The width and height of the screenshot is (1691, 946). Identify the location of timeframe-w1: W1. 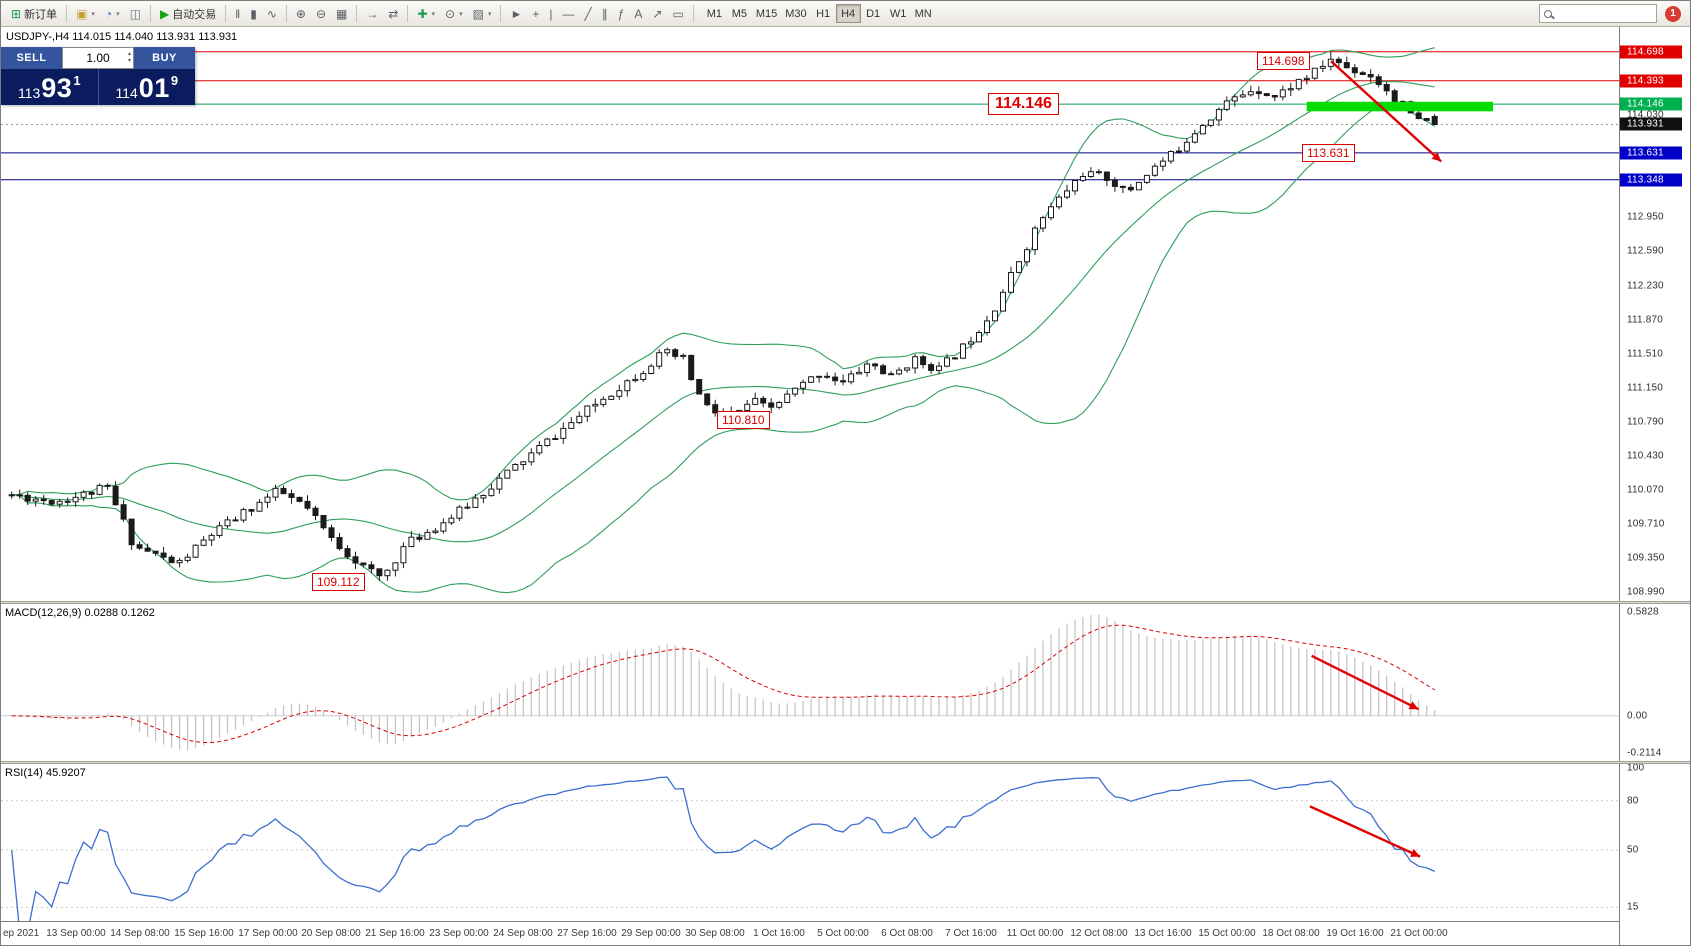
(898, 13).